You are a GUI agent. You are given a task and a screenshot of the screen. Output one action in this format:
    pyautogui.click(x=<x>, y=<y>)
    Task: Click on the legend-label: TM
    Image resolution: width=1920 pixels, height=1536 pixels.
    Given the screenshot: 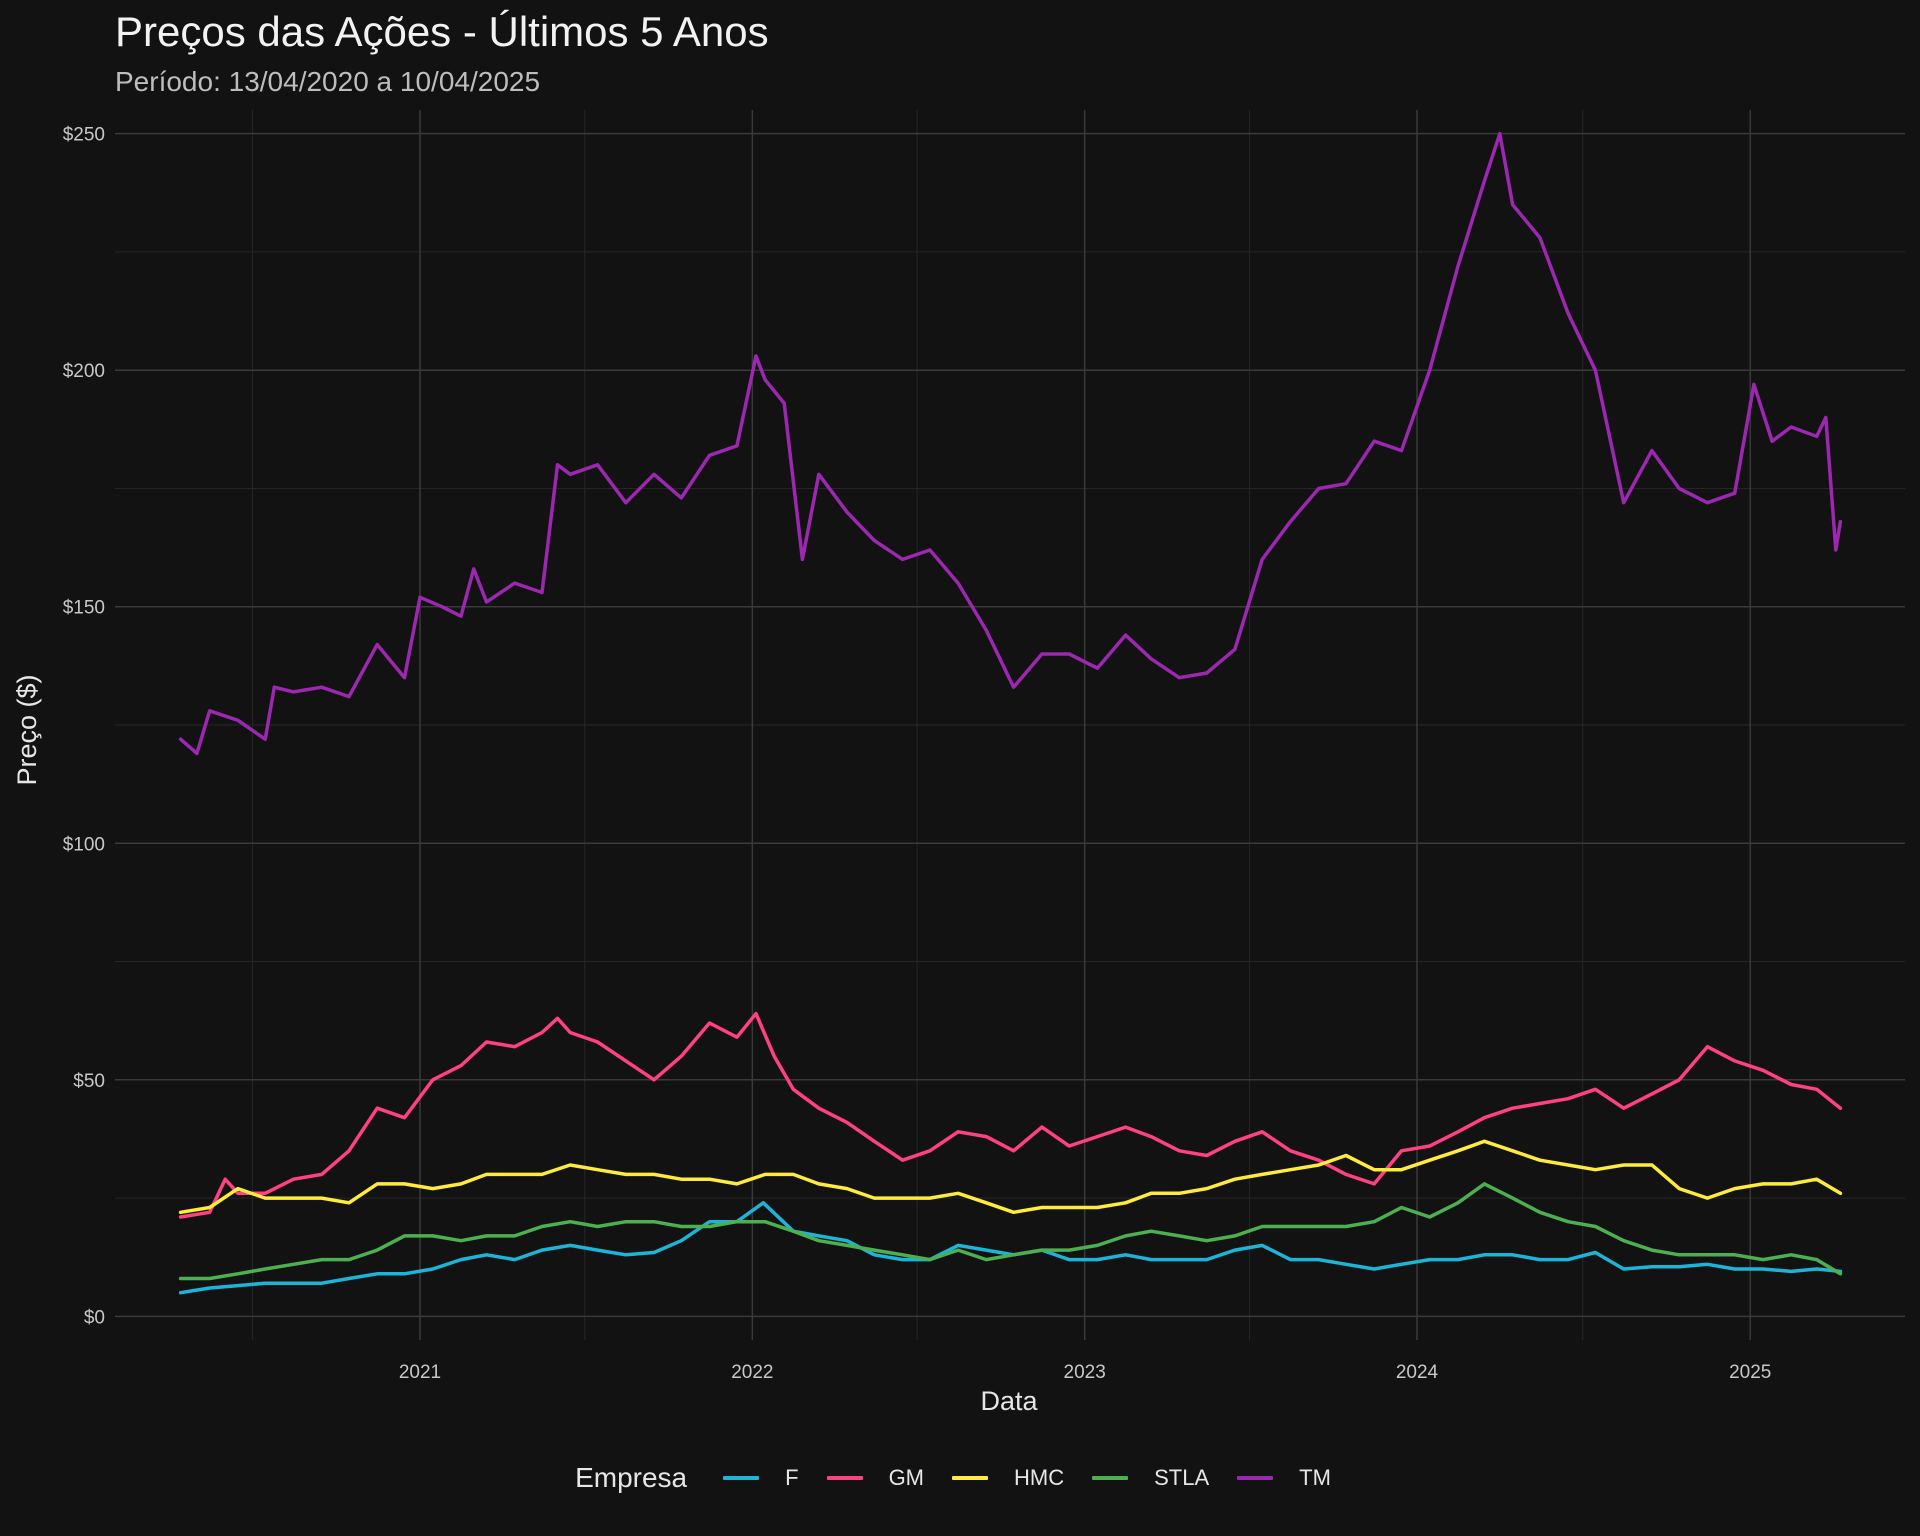 What is the action you would take?
    pyautogui.click(x=1315, y=1477)
    